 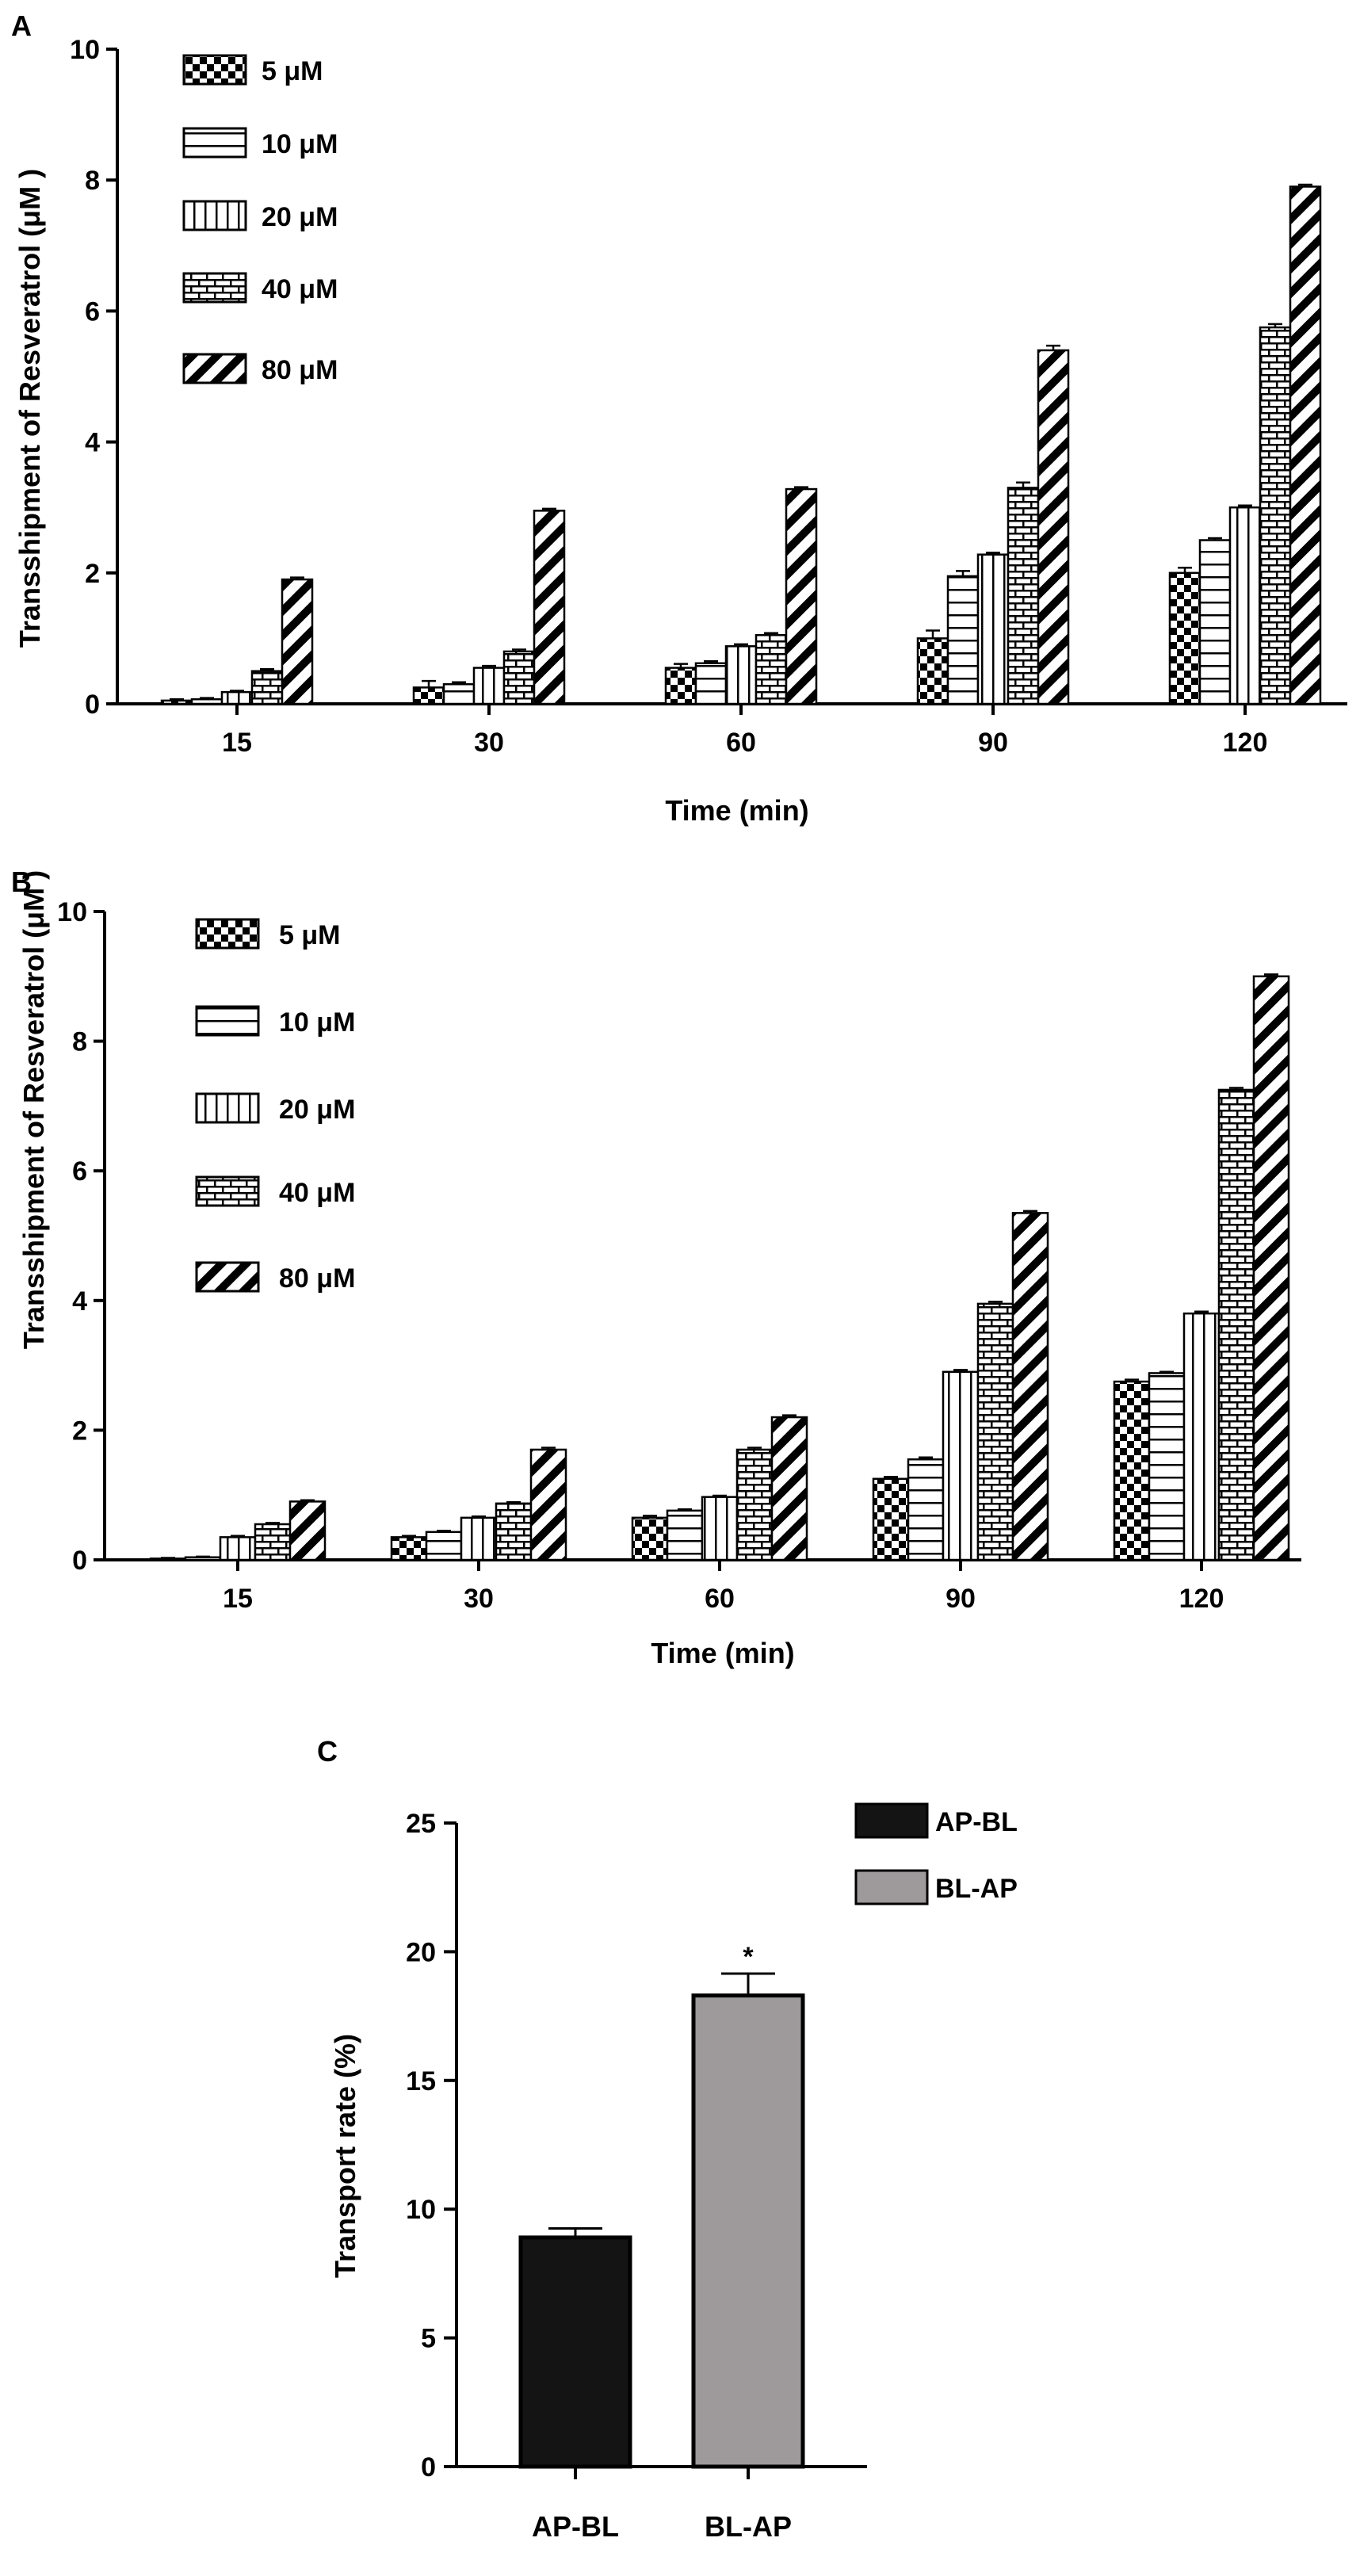 What do you see at coordinates (748, 1957) in the screenshot?
I see `significance-marker: *` at bounding box center [748, 1957].